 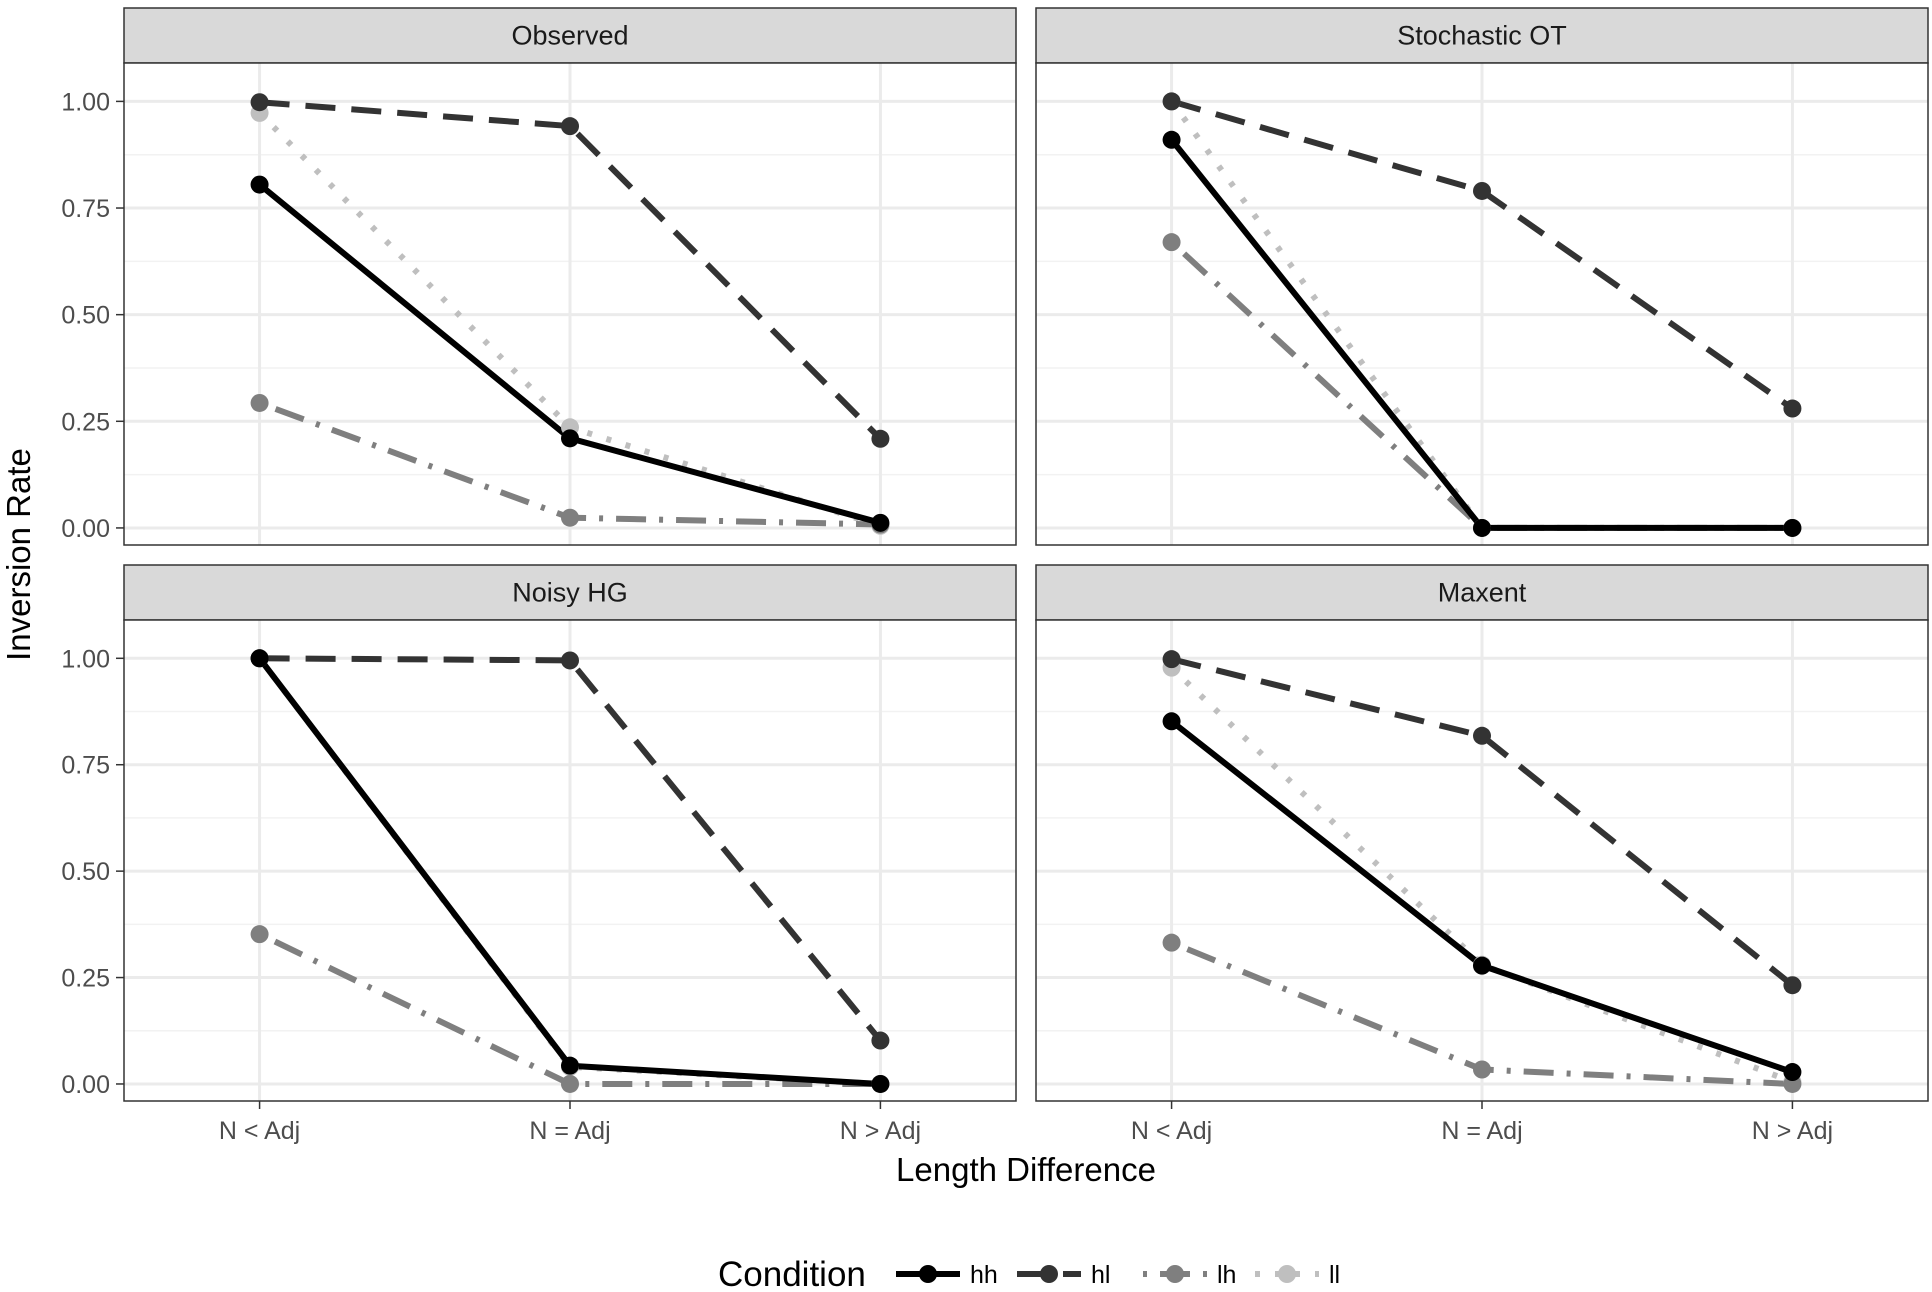 I want to click on legend-label: hl, so click(x=1100, y=1275).